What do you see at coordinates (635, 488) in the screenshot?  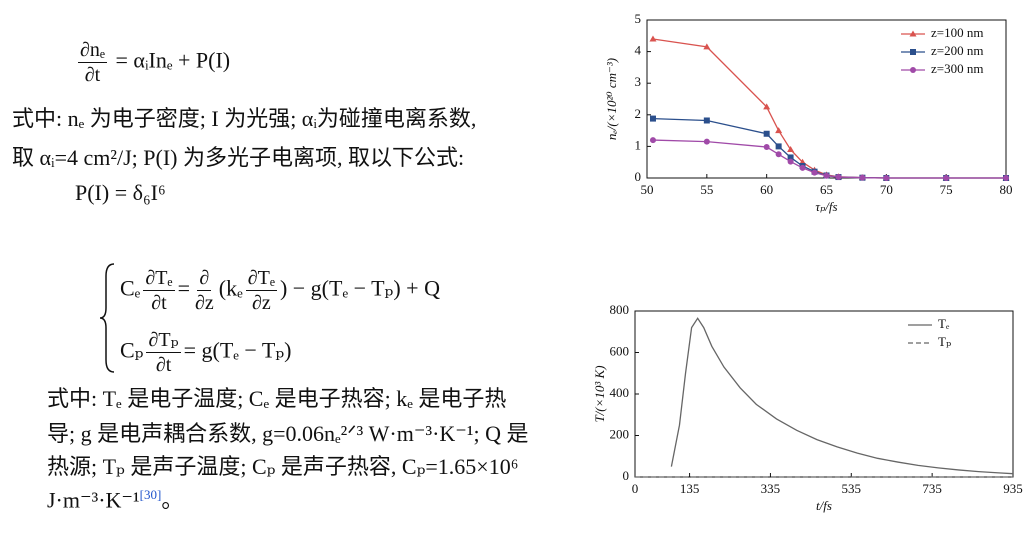 I see `x-tick-label: 0` at bounding box center [635, 488].